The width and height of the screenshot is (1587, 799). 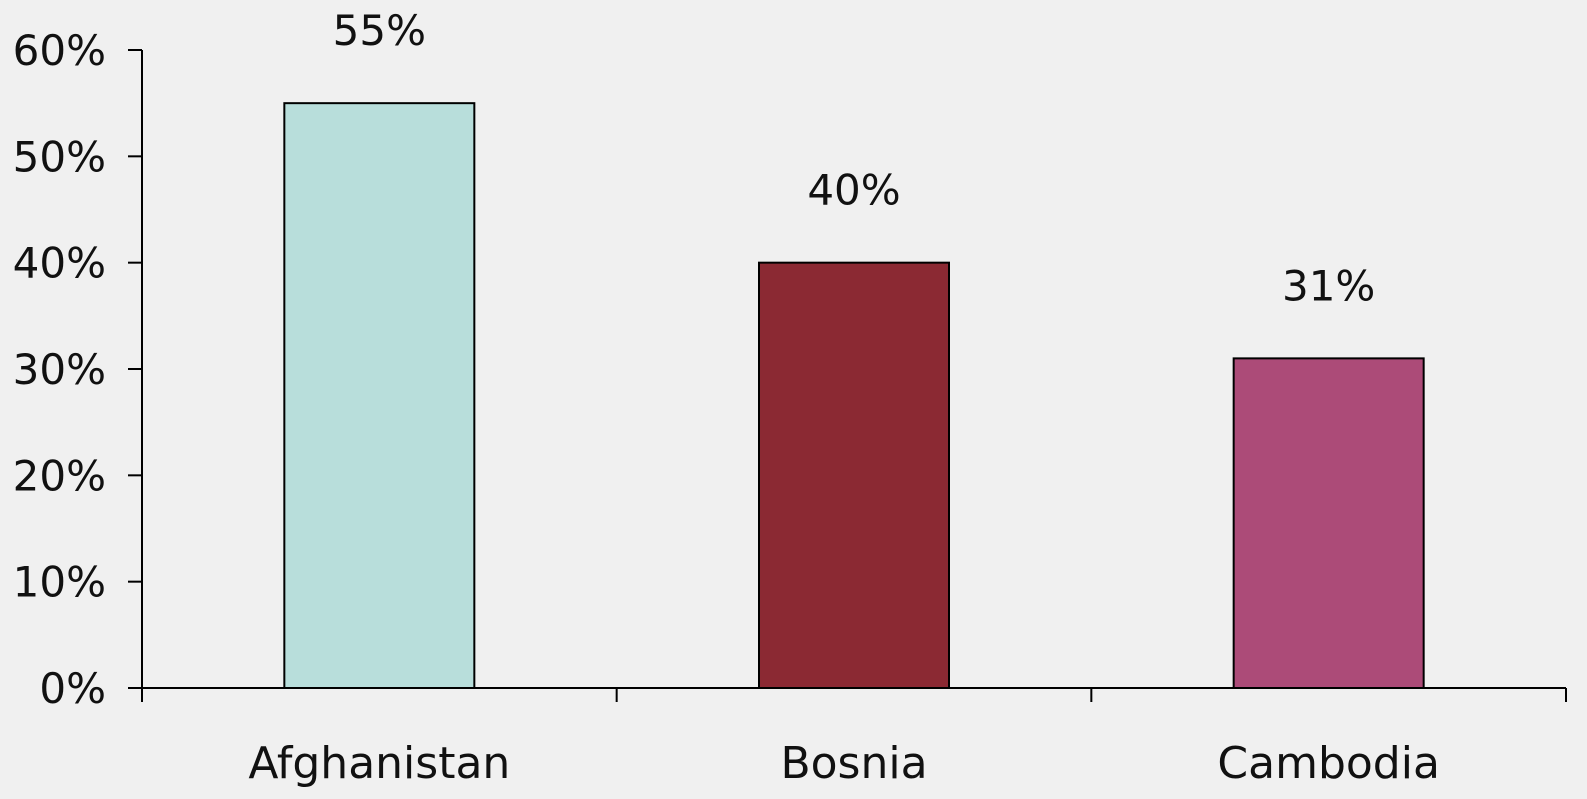 I want to click on bar-afghanistan, so click(x=379, y=395).